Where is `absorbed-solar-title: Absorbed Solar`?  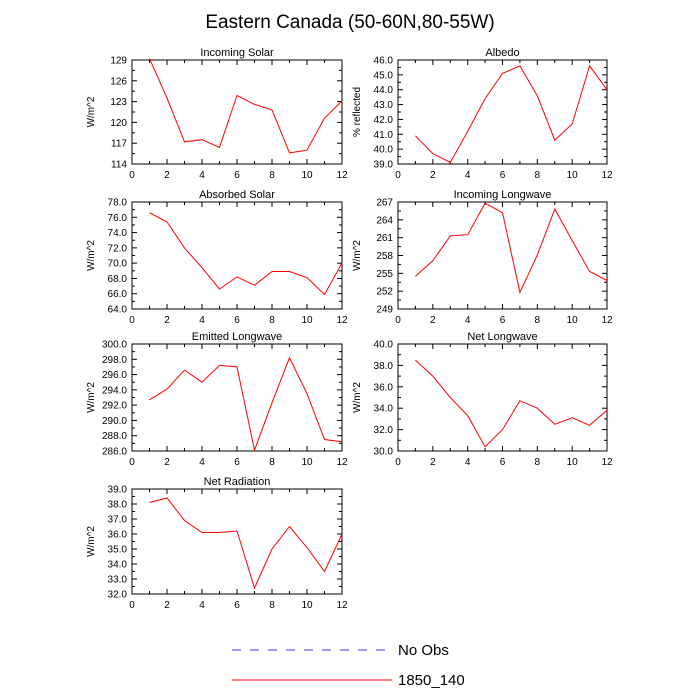 absorbed-solar-title: Absorbed Solar is located at coordinates (237, 195).